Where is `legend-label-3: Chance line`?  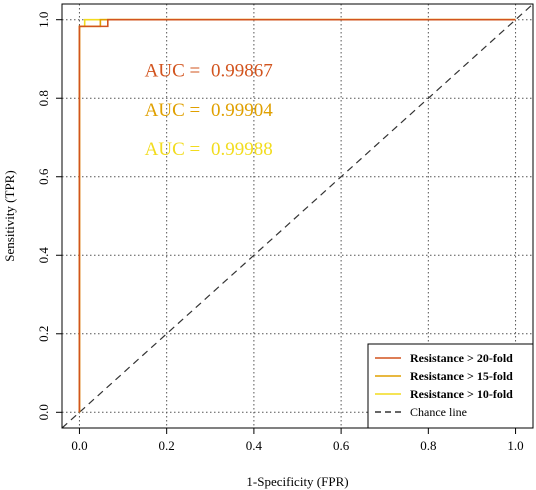
legend-label-3: Chance line is located at coordinates (438, 412).